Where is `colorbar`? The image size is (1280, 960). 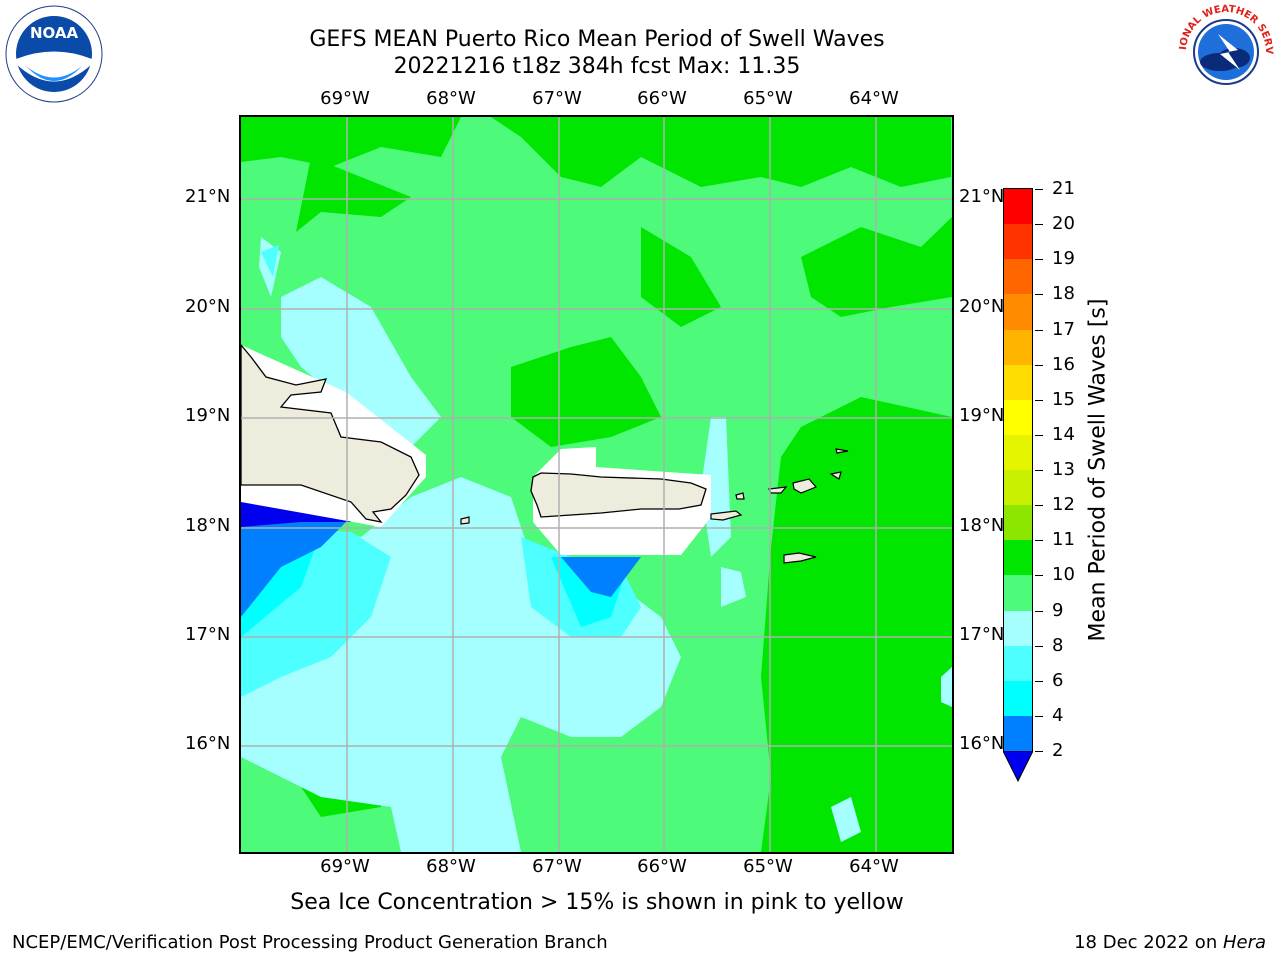
colorbar is located at coordinates (1018, 470).